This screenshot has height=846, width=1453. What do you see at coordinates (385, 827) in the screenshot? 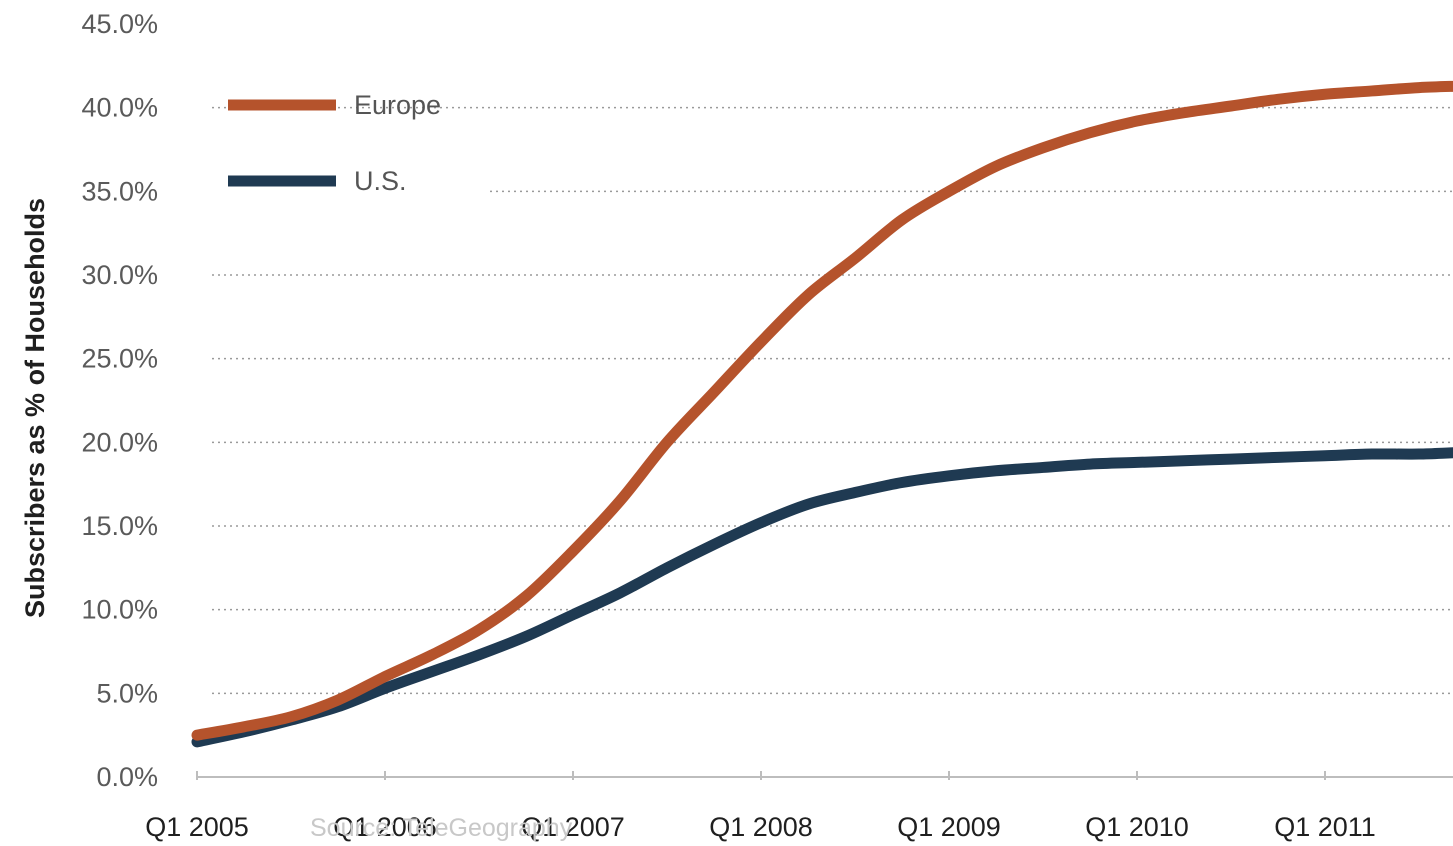
I see `x-tick-label: Q1 2006` at bounding box center [385, 827].